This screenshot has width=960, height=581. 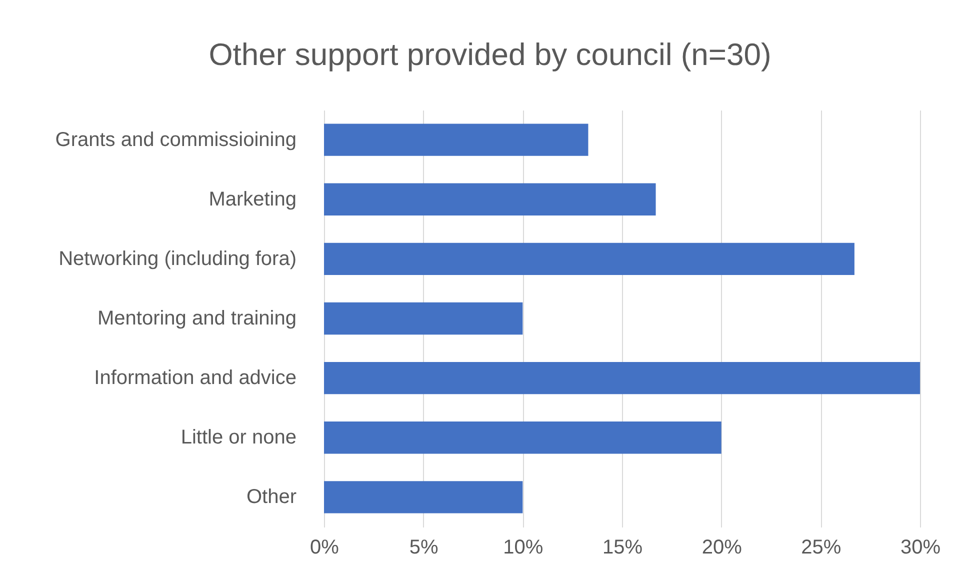 I want to click on y-tick-label: Marketing, so click(x=252, y=199).